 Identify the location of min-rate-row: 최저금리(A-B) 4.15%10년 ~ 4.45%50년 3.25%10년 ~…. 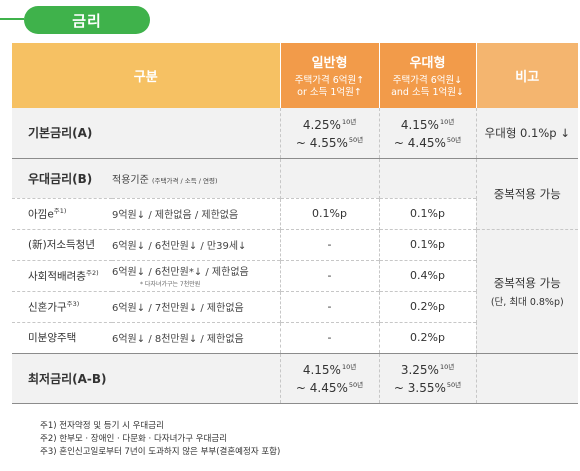
(295, 378).